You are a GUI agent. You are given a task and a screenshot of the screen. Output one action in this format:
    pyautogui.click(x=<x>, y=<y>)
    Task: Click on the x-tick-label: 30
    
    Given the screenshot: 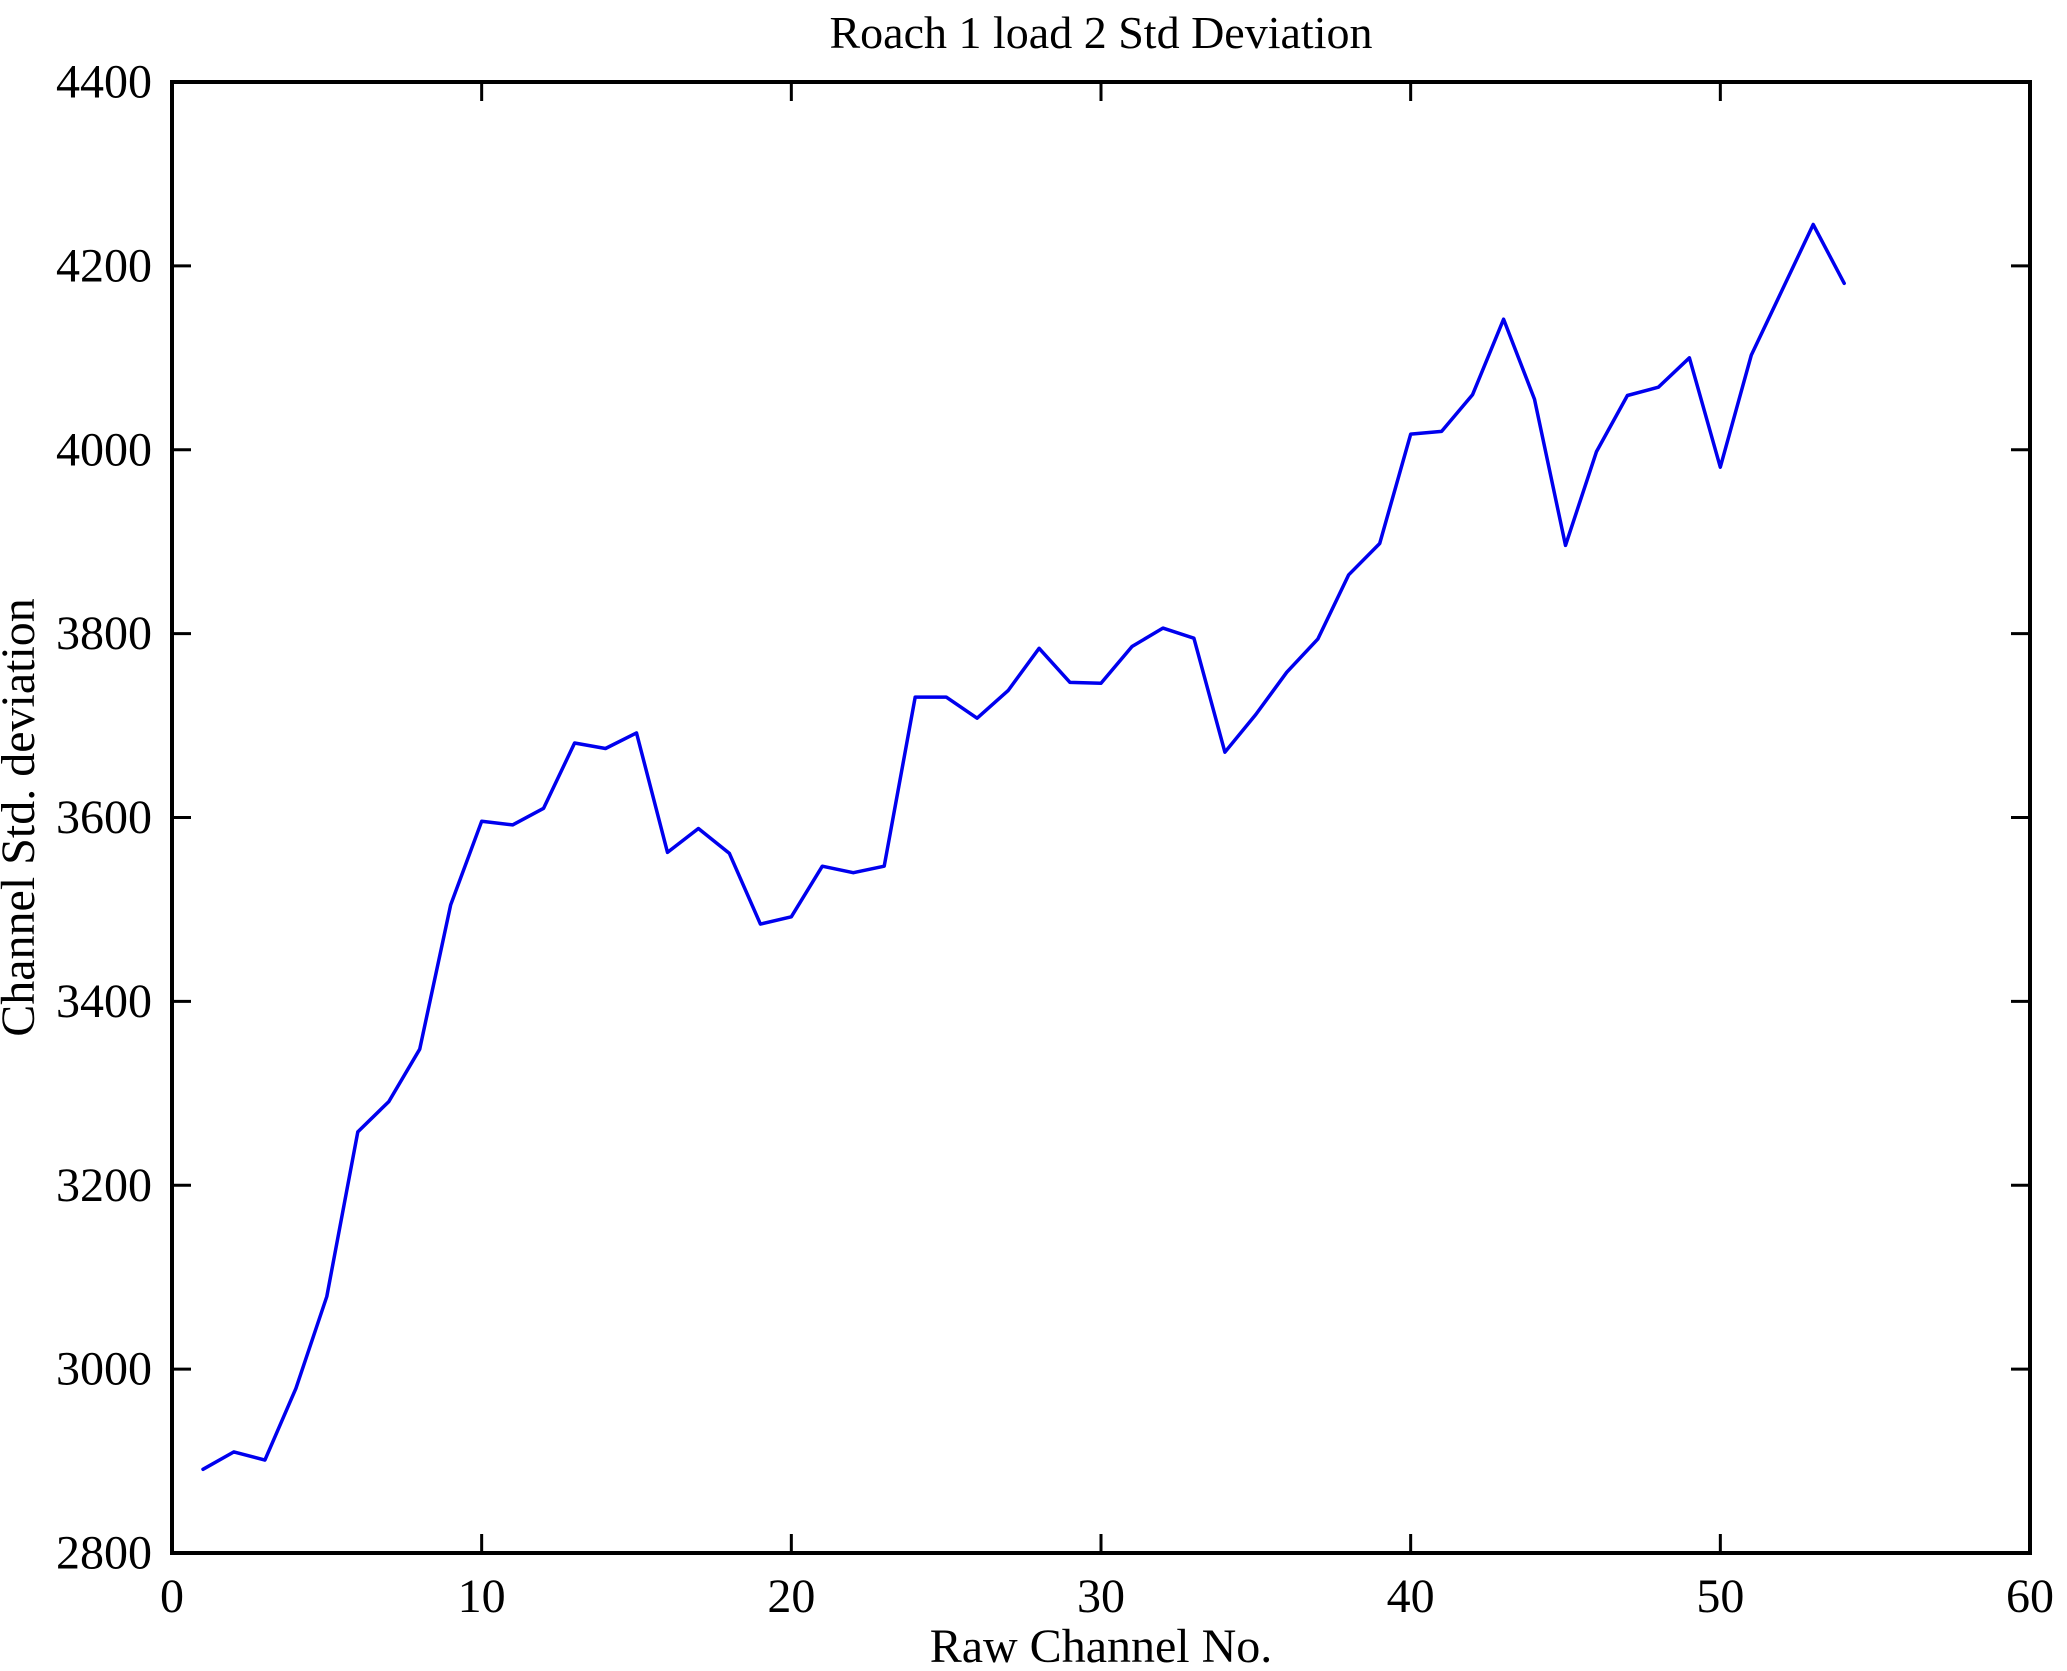 What is the action you would take?
    pyautogui.click(x=1101, y=1596)
    